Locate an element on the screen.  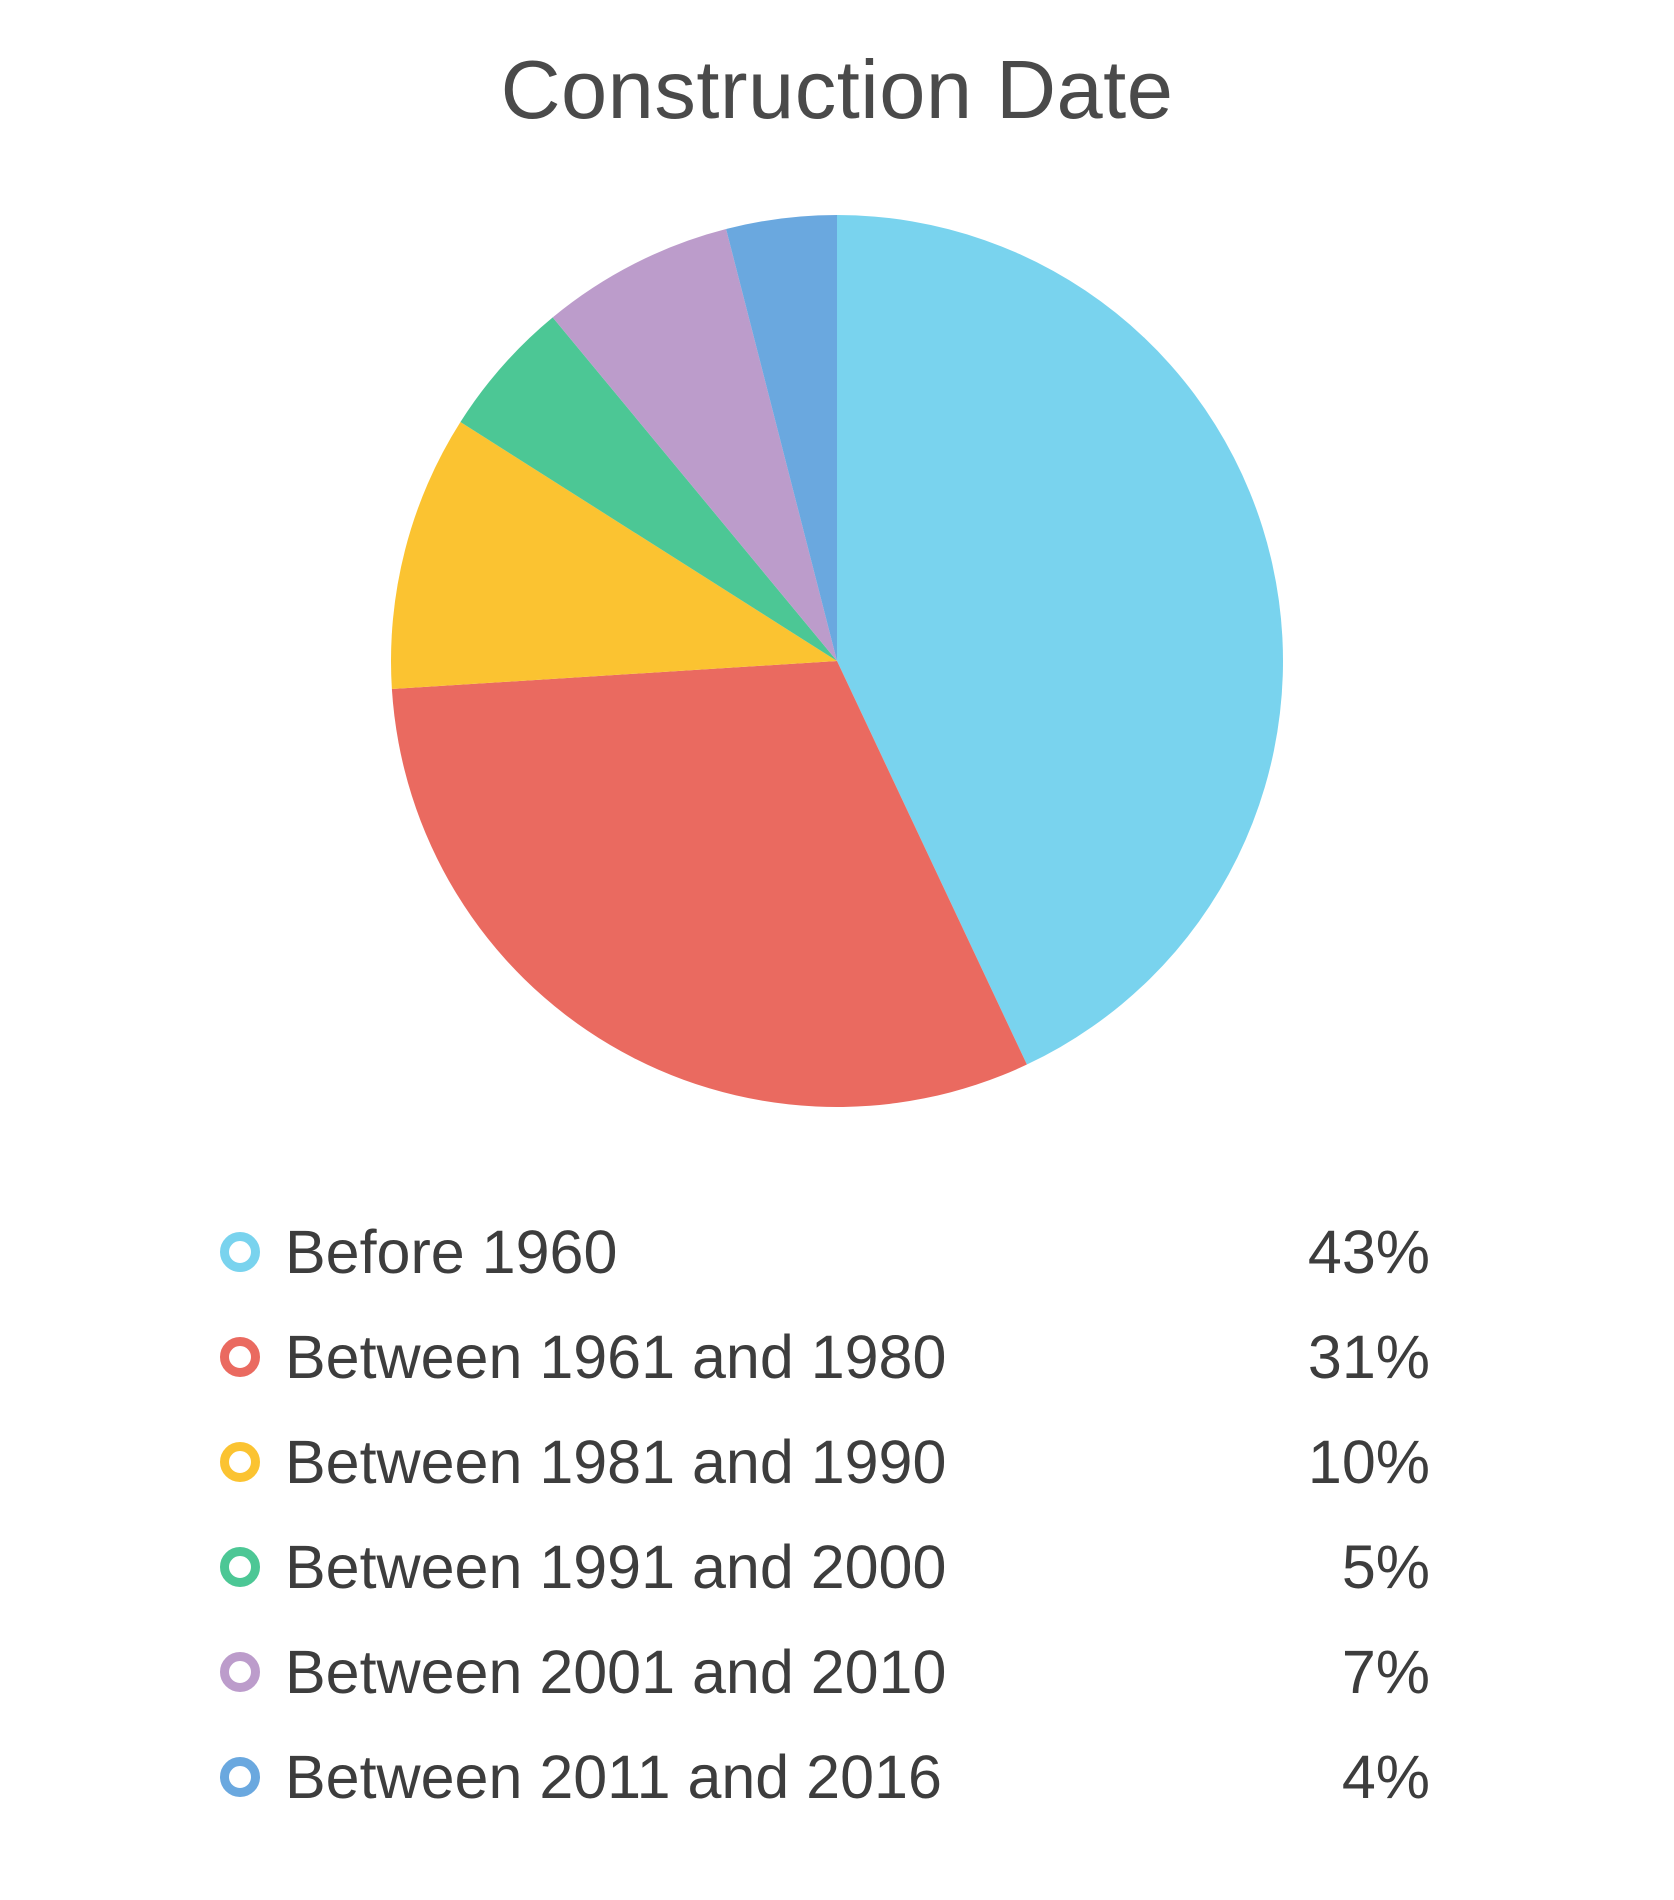
legend-label: Before 1960 is located at coordinates (451, 1252).